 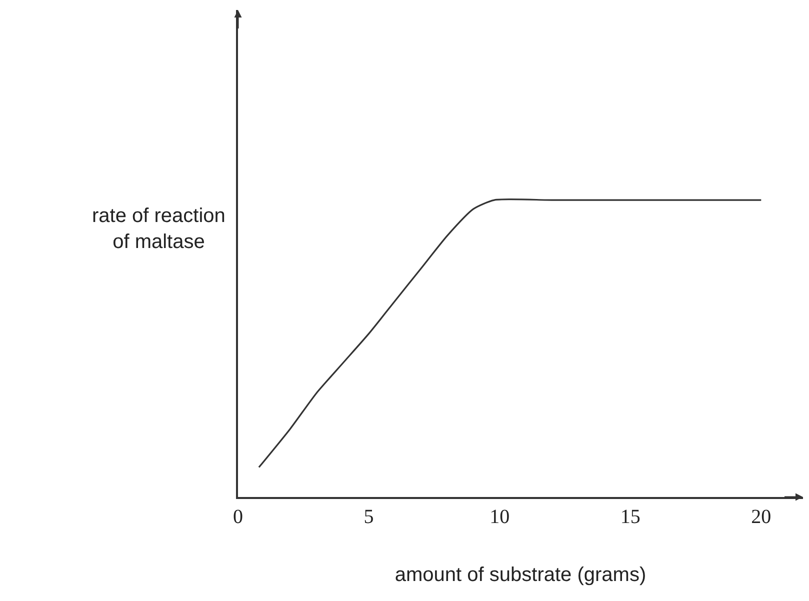 I want to click on x-tick-label: 10, so click(x=500, y=517).